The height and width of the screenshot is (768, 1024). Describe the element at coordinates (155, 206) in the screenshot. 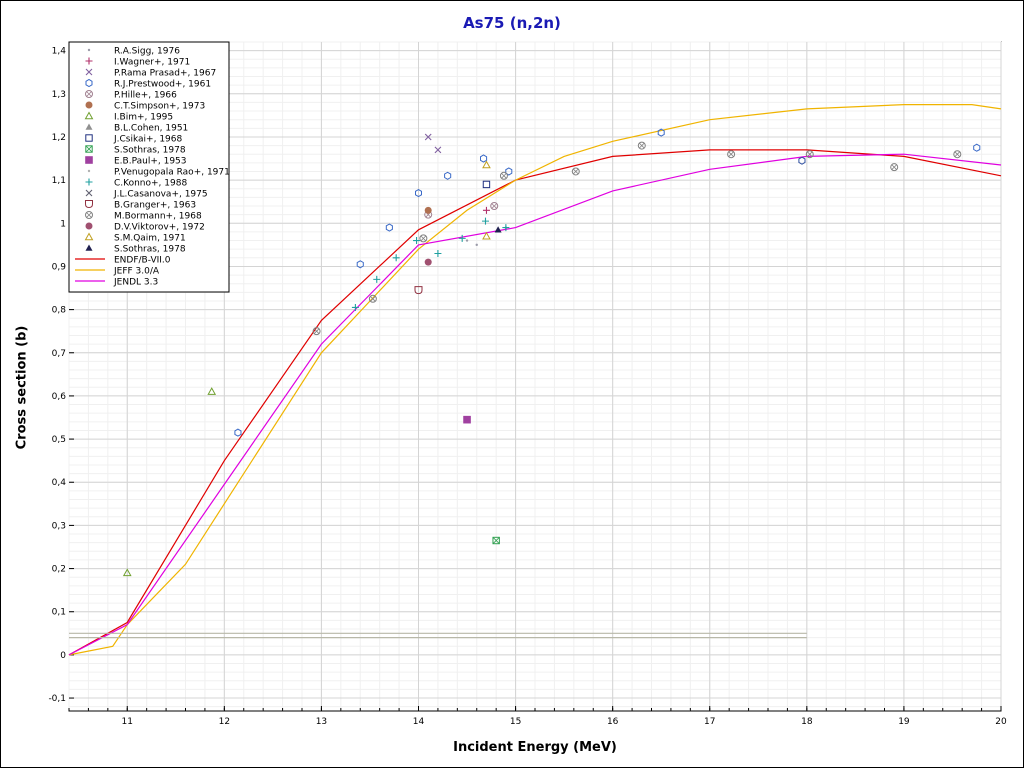

I see `legend-label: B.Granger+, 1963` at that location.